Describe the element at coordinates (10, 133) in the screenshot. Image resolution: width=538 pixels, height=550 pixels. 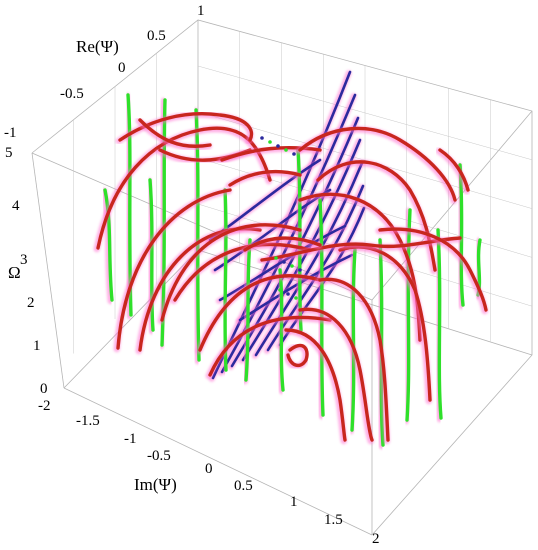
I see `re-tick-neg1: -1` at that location.